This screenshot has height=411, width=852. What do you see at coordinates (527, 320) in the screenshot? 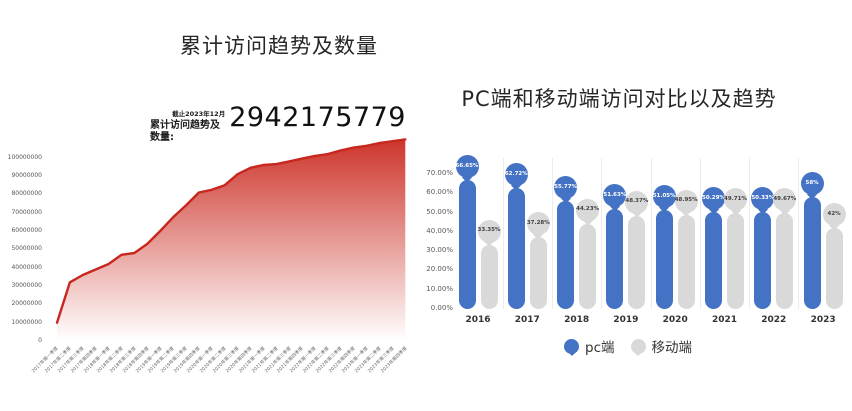
I see `bar-x-tick: 2017` at bounding box center [527, 320].